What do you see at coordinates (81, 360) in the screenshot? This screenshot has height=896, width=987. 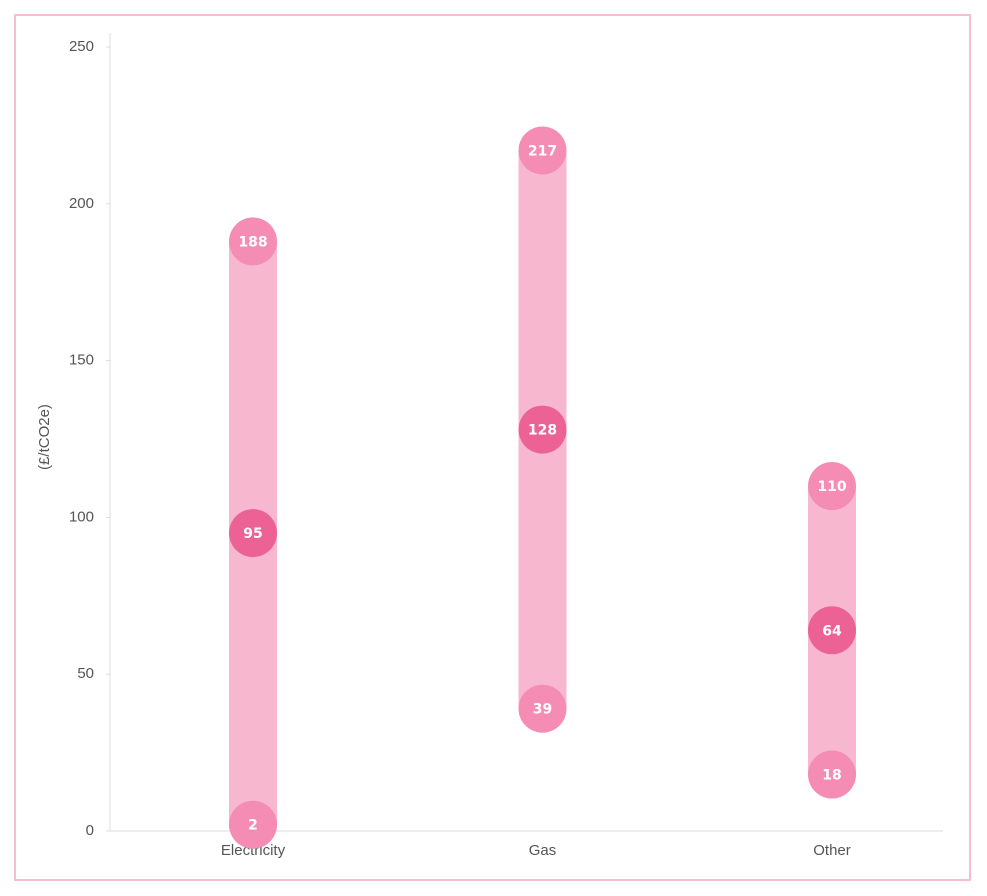 I see `y-tick-label: 150` at bounding box center [81, 360].